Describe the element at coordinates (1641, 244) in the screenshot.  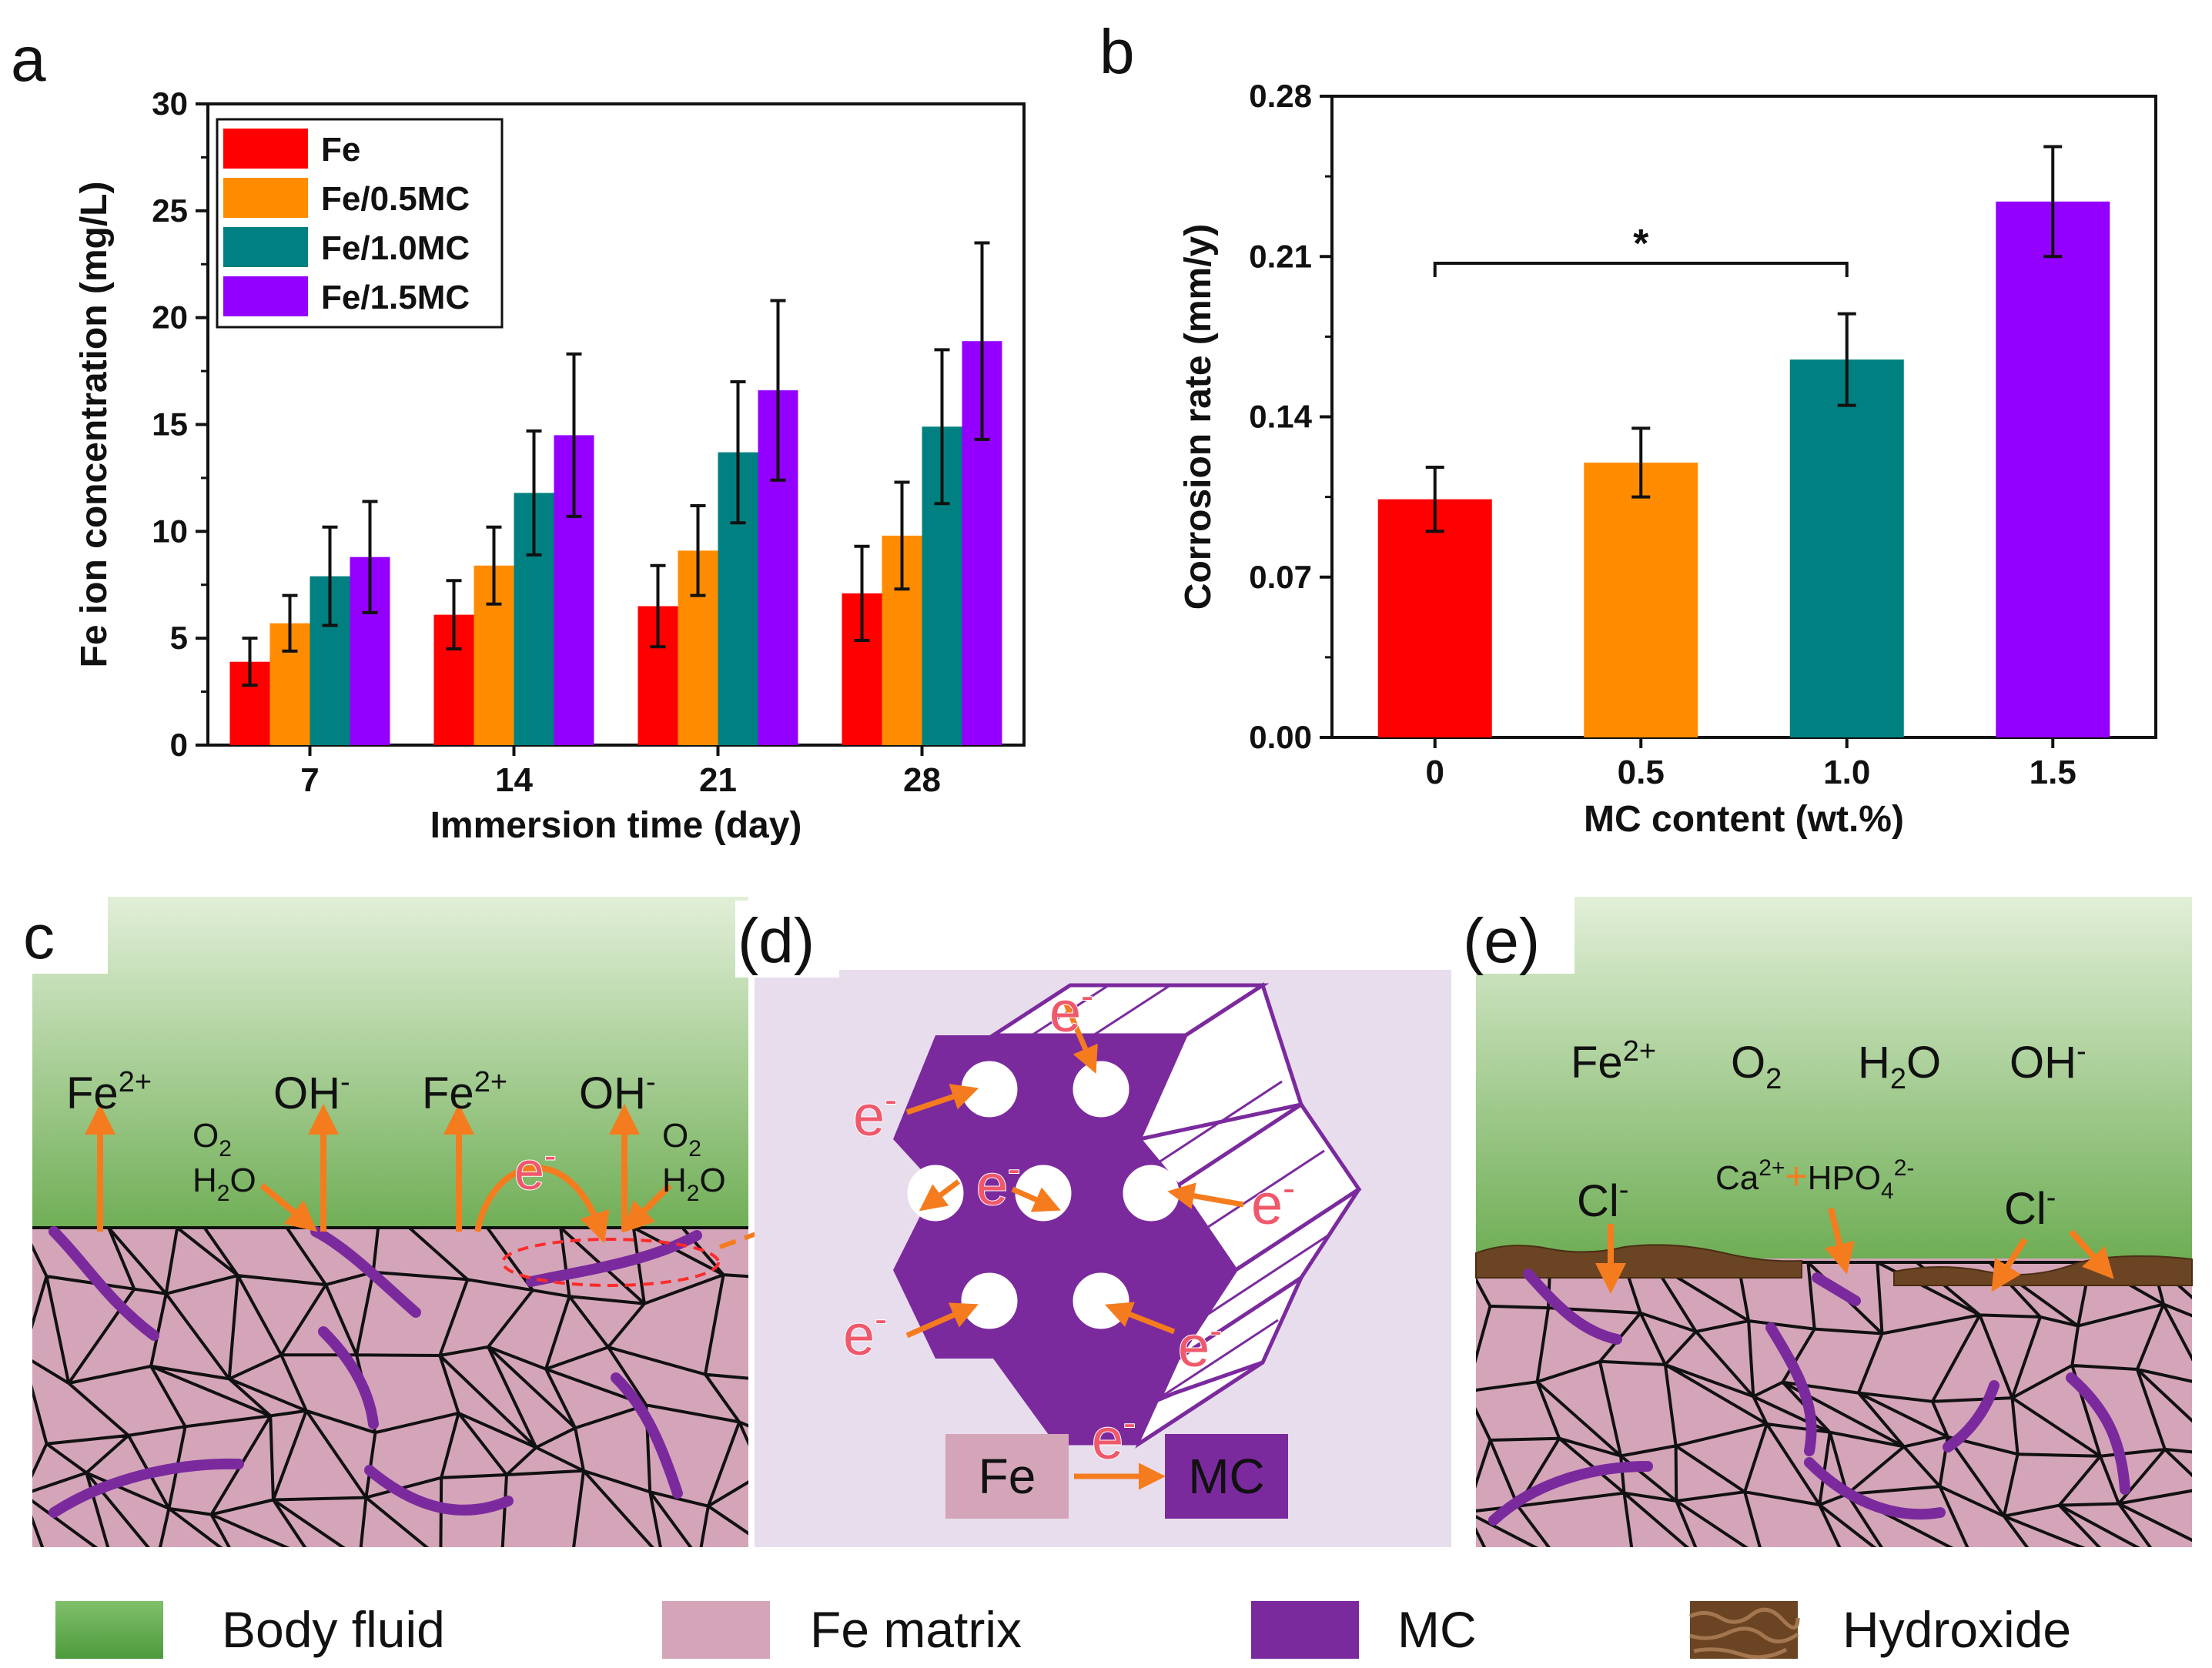
I see `significance-marker: *` at that location.